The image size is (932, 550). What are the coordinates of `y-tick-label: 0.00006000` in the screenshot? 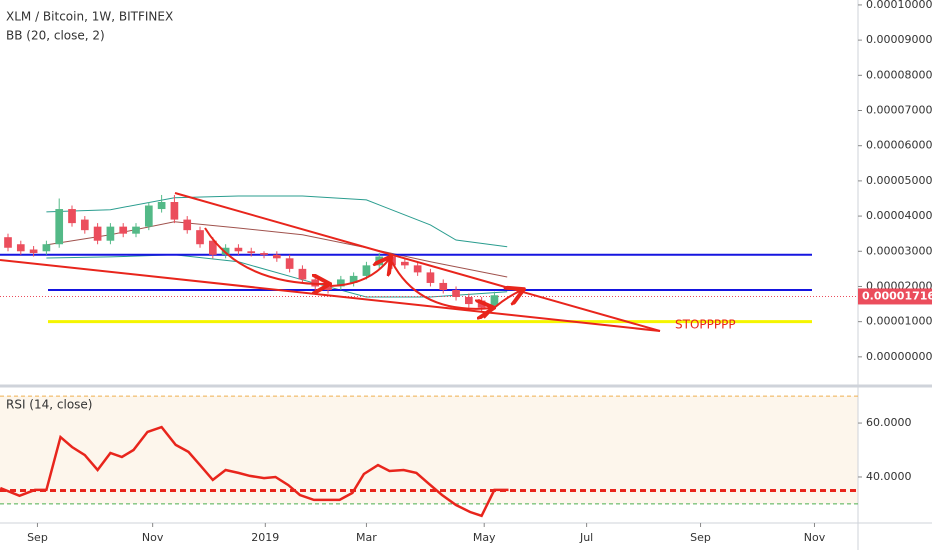 It's located at (899, 145).